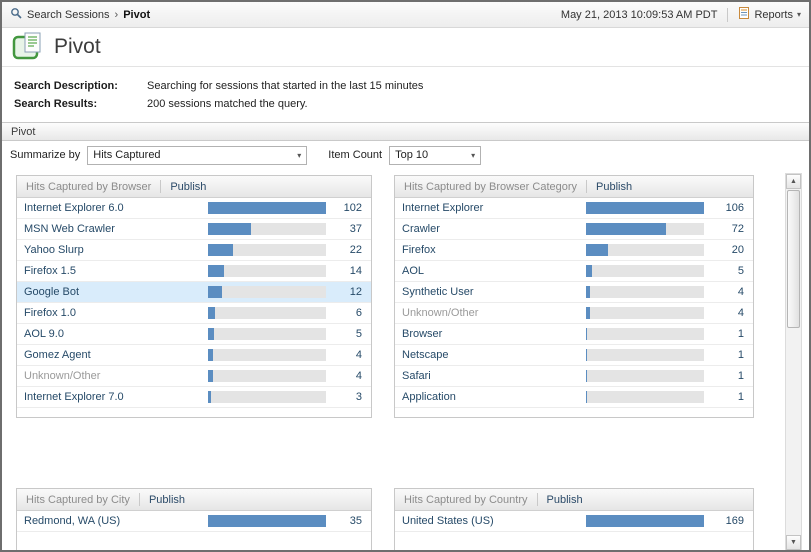 Image resolution: width=811 pixels, height=552 pixels. What do you see at coordinates (352, 208) in the screenshot?
I see `row-value: 102` at bounding box center [352, 208].